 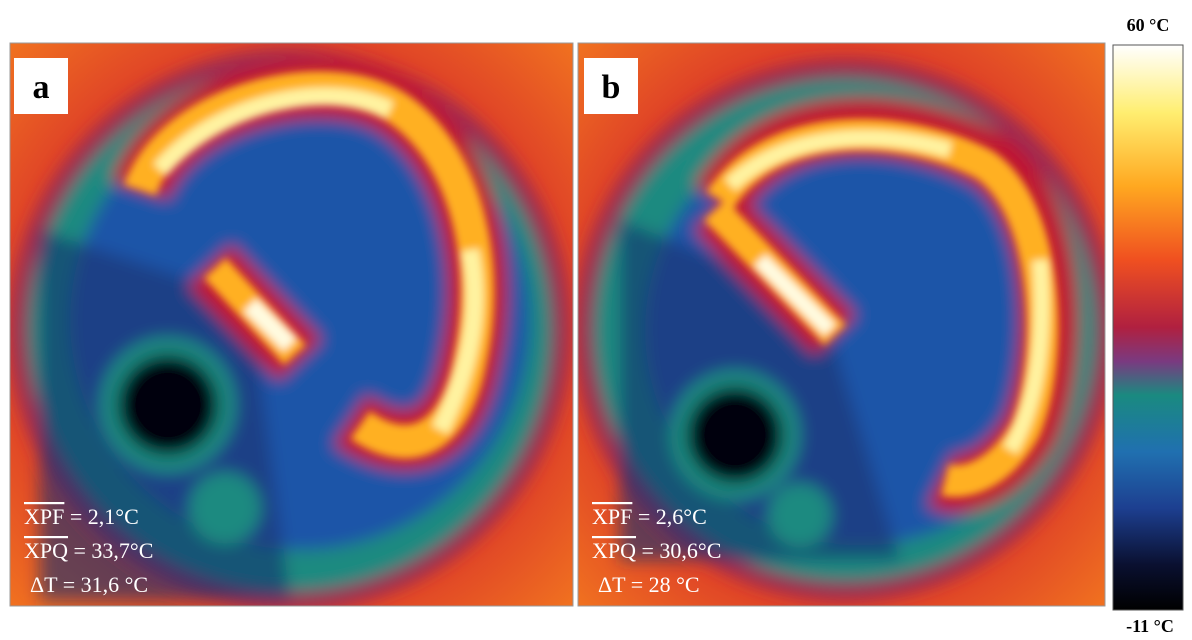 I want to click on stat-line: XPQ = 30,6°C, so click(x=656, y=550).